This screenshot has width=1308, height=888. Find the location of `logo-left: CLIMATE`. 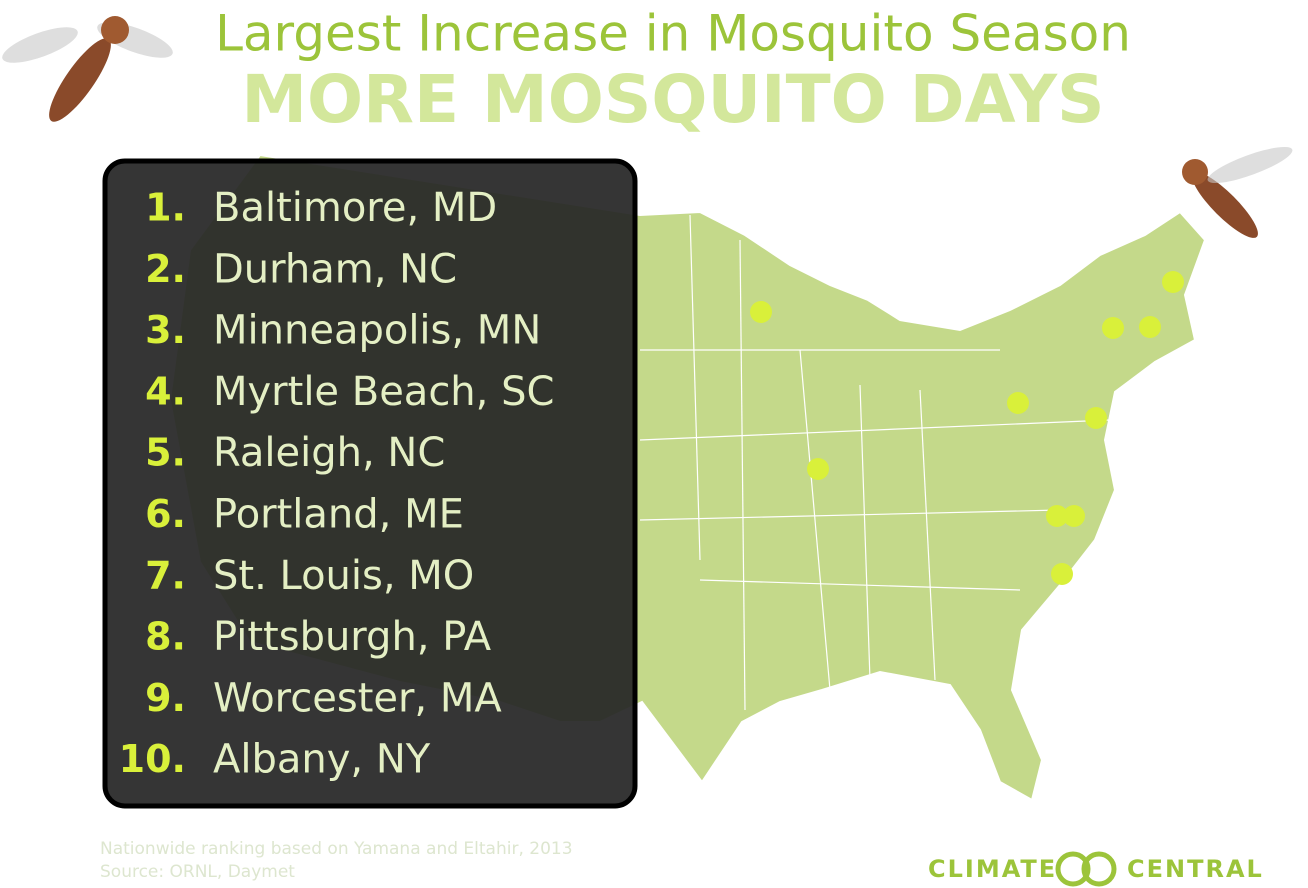

logo-left: CLIMATE is located at coordinates (992, 869).